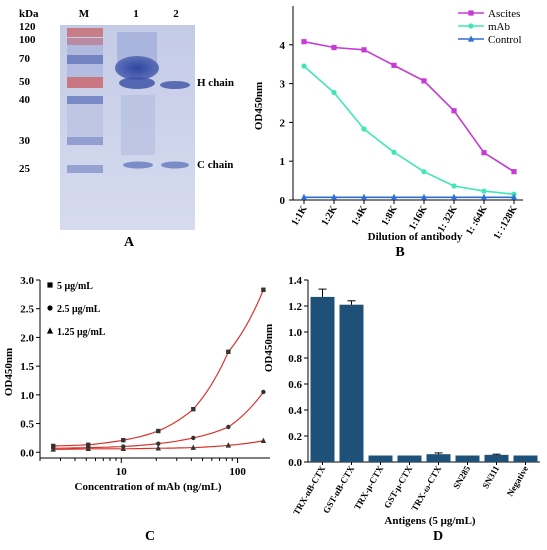  Describe the element at coordinates (150, 536) in the screenshot. I see `panel-label-c: C` at that location.